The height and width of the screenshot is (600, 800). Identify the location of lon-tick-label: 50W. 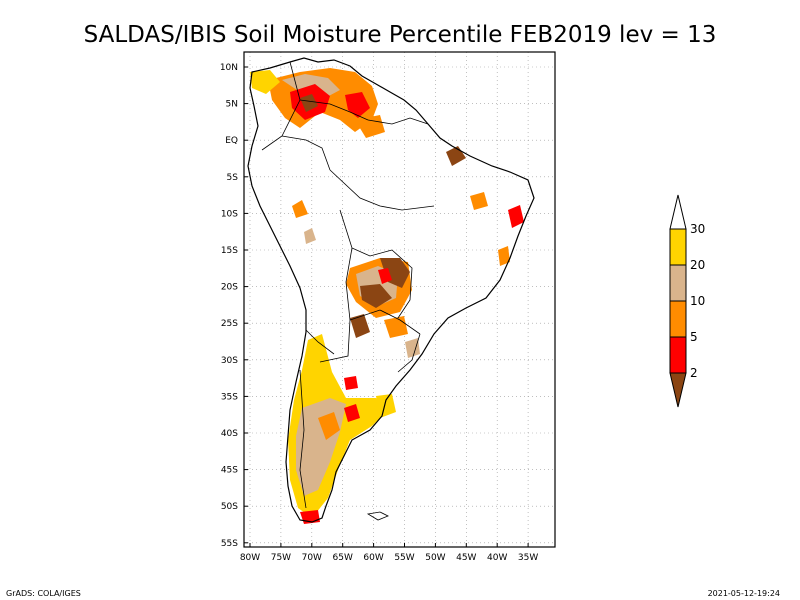
(435, 558).